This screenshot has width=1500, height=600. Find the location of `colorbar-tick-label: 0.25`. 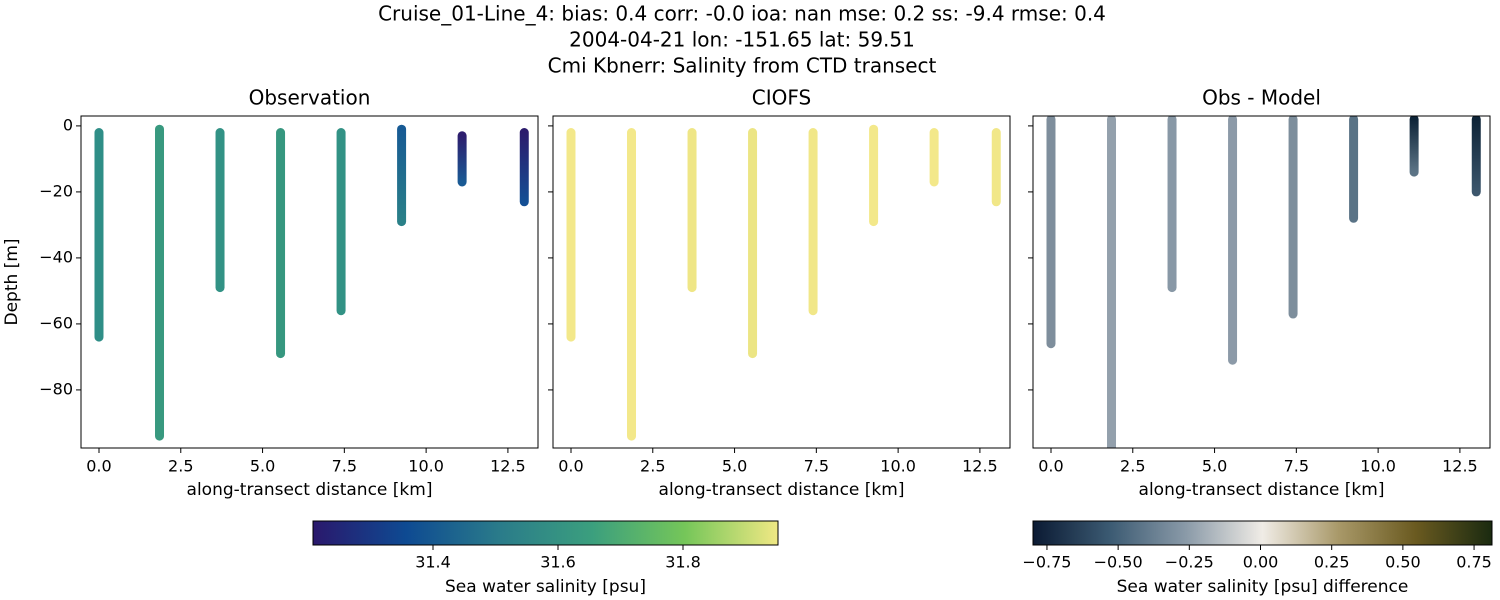

colorbar-tick-label: 0.25 is located at coordinates (1332, 562).